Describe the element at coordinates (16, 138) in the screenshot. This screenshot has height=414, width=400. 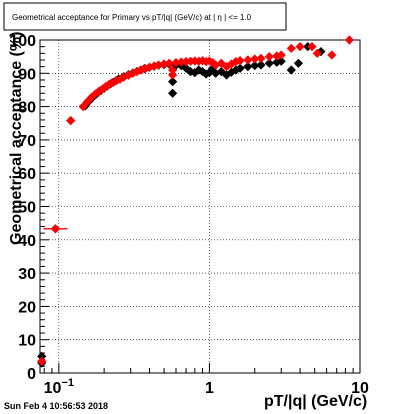
I see `y-axis-title: Geometrical acceptance (%)` at that location.